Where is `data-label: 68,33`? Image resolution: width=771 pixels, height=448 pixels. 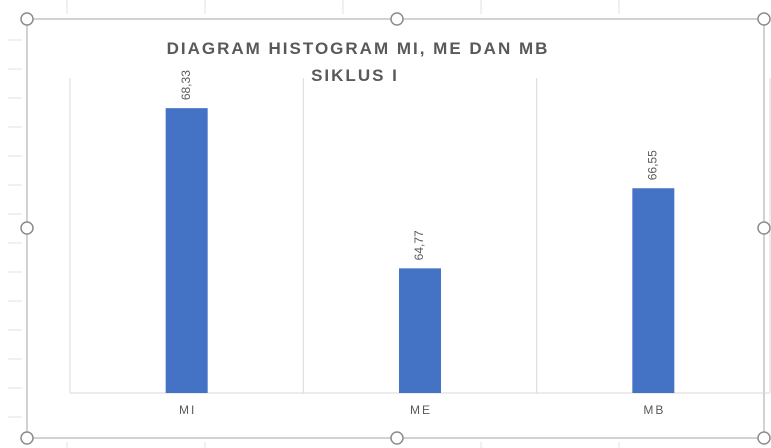 data-label: 68,33 is located at coordinates (186, 85).